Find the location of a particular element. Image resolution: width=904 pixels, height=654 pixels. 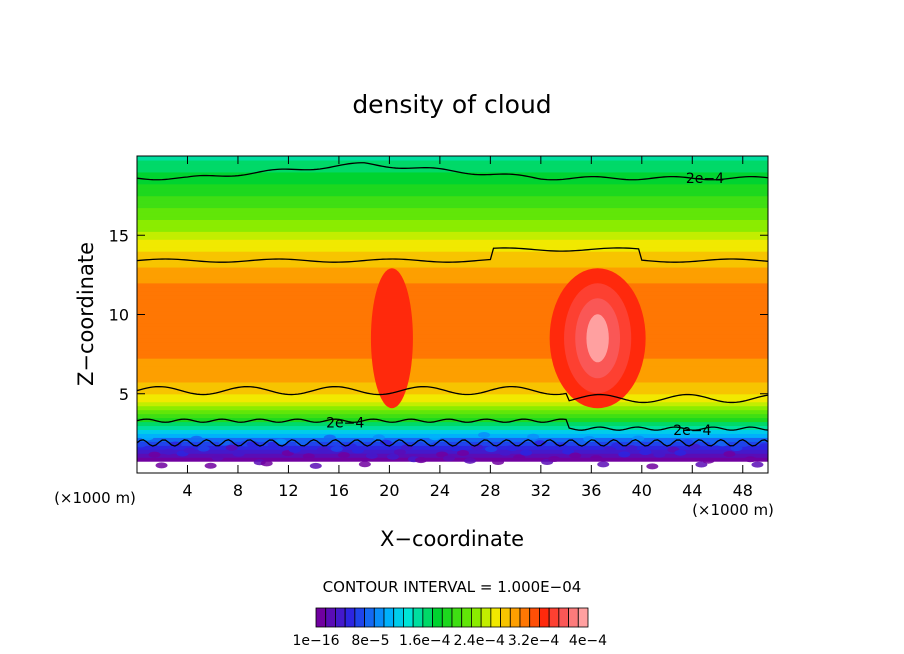

density-maximum is located at coordinates (391, 338).